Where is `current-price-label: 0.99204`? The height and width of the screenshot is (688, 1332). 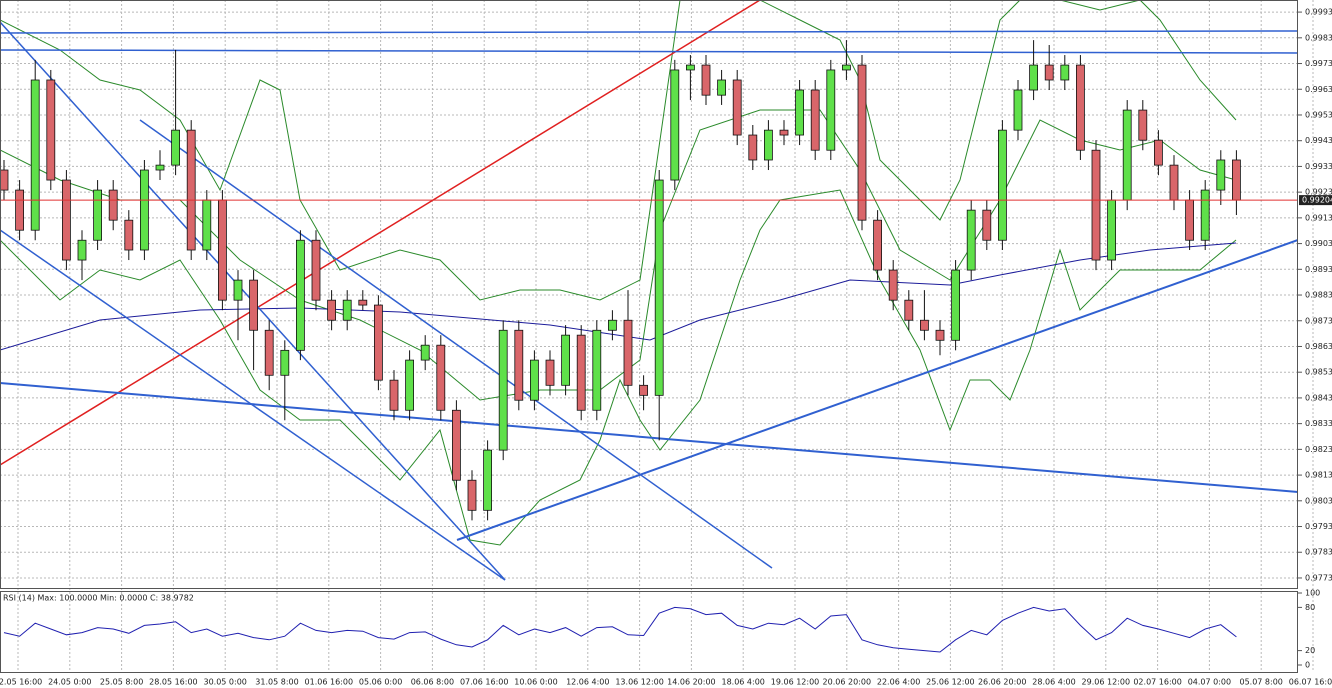
current-price-label: 0.99204 is located at coordinates (1317, 200).